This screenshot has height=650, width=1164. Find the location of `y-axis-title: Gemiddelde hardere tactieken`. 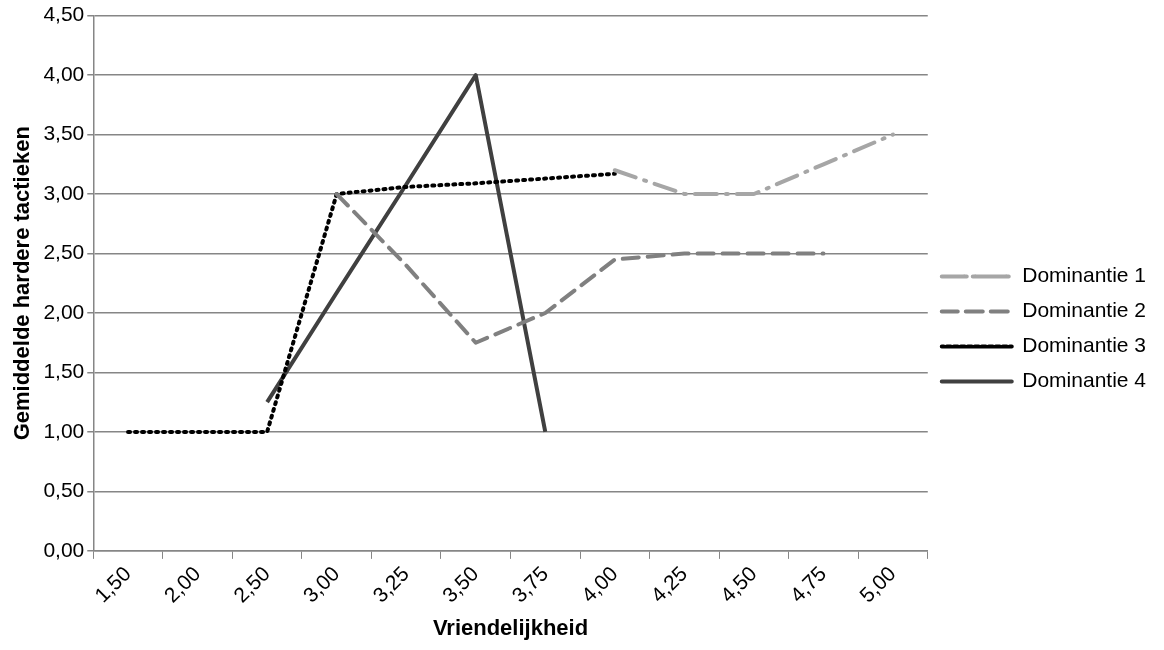

y-axis-title: Gemiddelde hardere tactieken is located at coordinates (22, 283).